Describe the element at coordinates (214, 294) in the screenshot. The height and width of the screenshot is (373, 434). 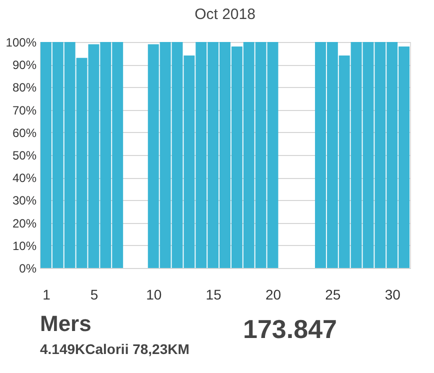
I see `x-tick-label: 15` at that location.